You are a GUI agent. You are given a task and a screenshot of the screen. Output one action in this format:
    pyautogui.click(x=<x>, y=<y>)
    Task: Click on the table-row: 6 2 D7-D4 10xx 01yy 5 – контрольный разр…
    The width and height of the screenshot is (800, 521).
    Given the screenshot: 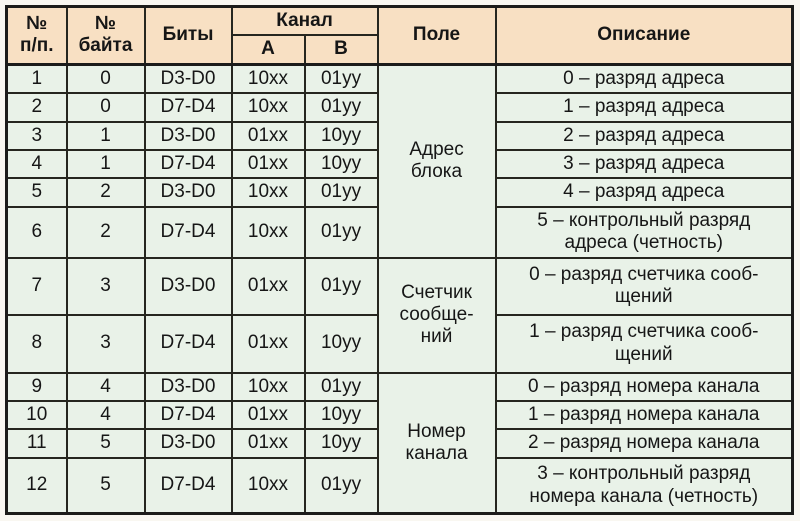 What is the action you would take?
    pyautogui.click(x=399, y=232)
    